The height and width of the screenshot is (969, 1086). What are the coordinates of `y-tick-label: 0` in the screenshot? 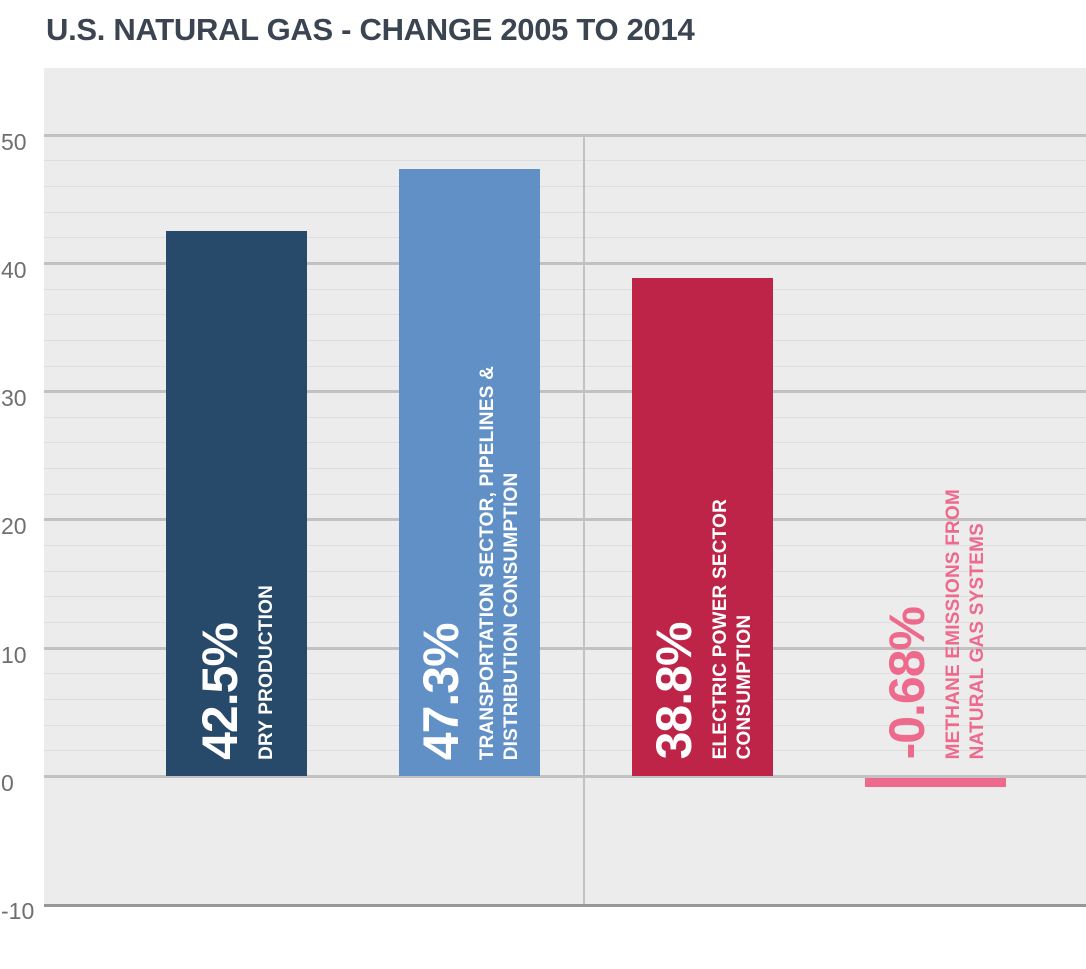 It's located at (7, 782).